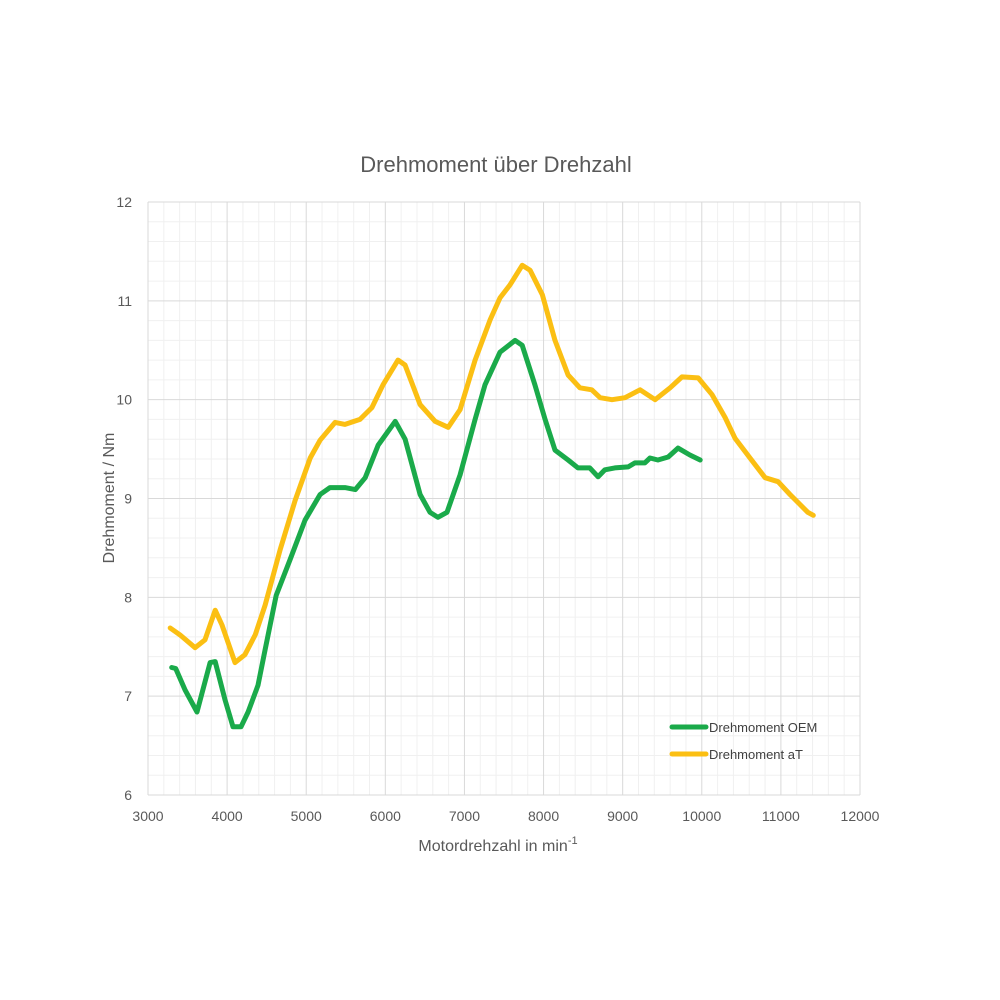 This screenshot has width=1000, height=1000. I want to click on chart-title: Drehmoment über Drehzahl, so click(495, 164).